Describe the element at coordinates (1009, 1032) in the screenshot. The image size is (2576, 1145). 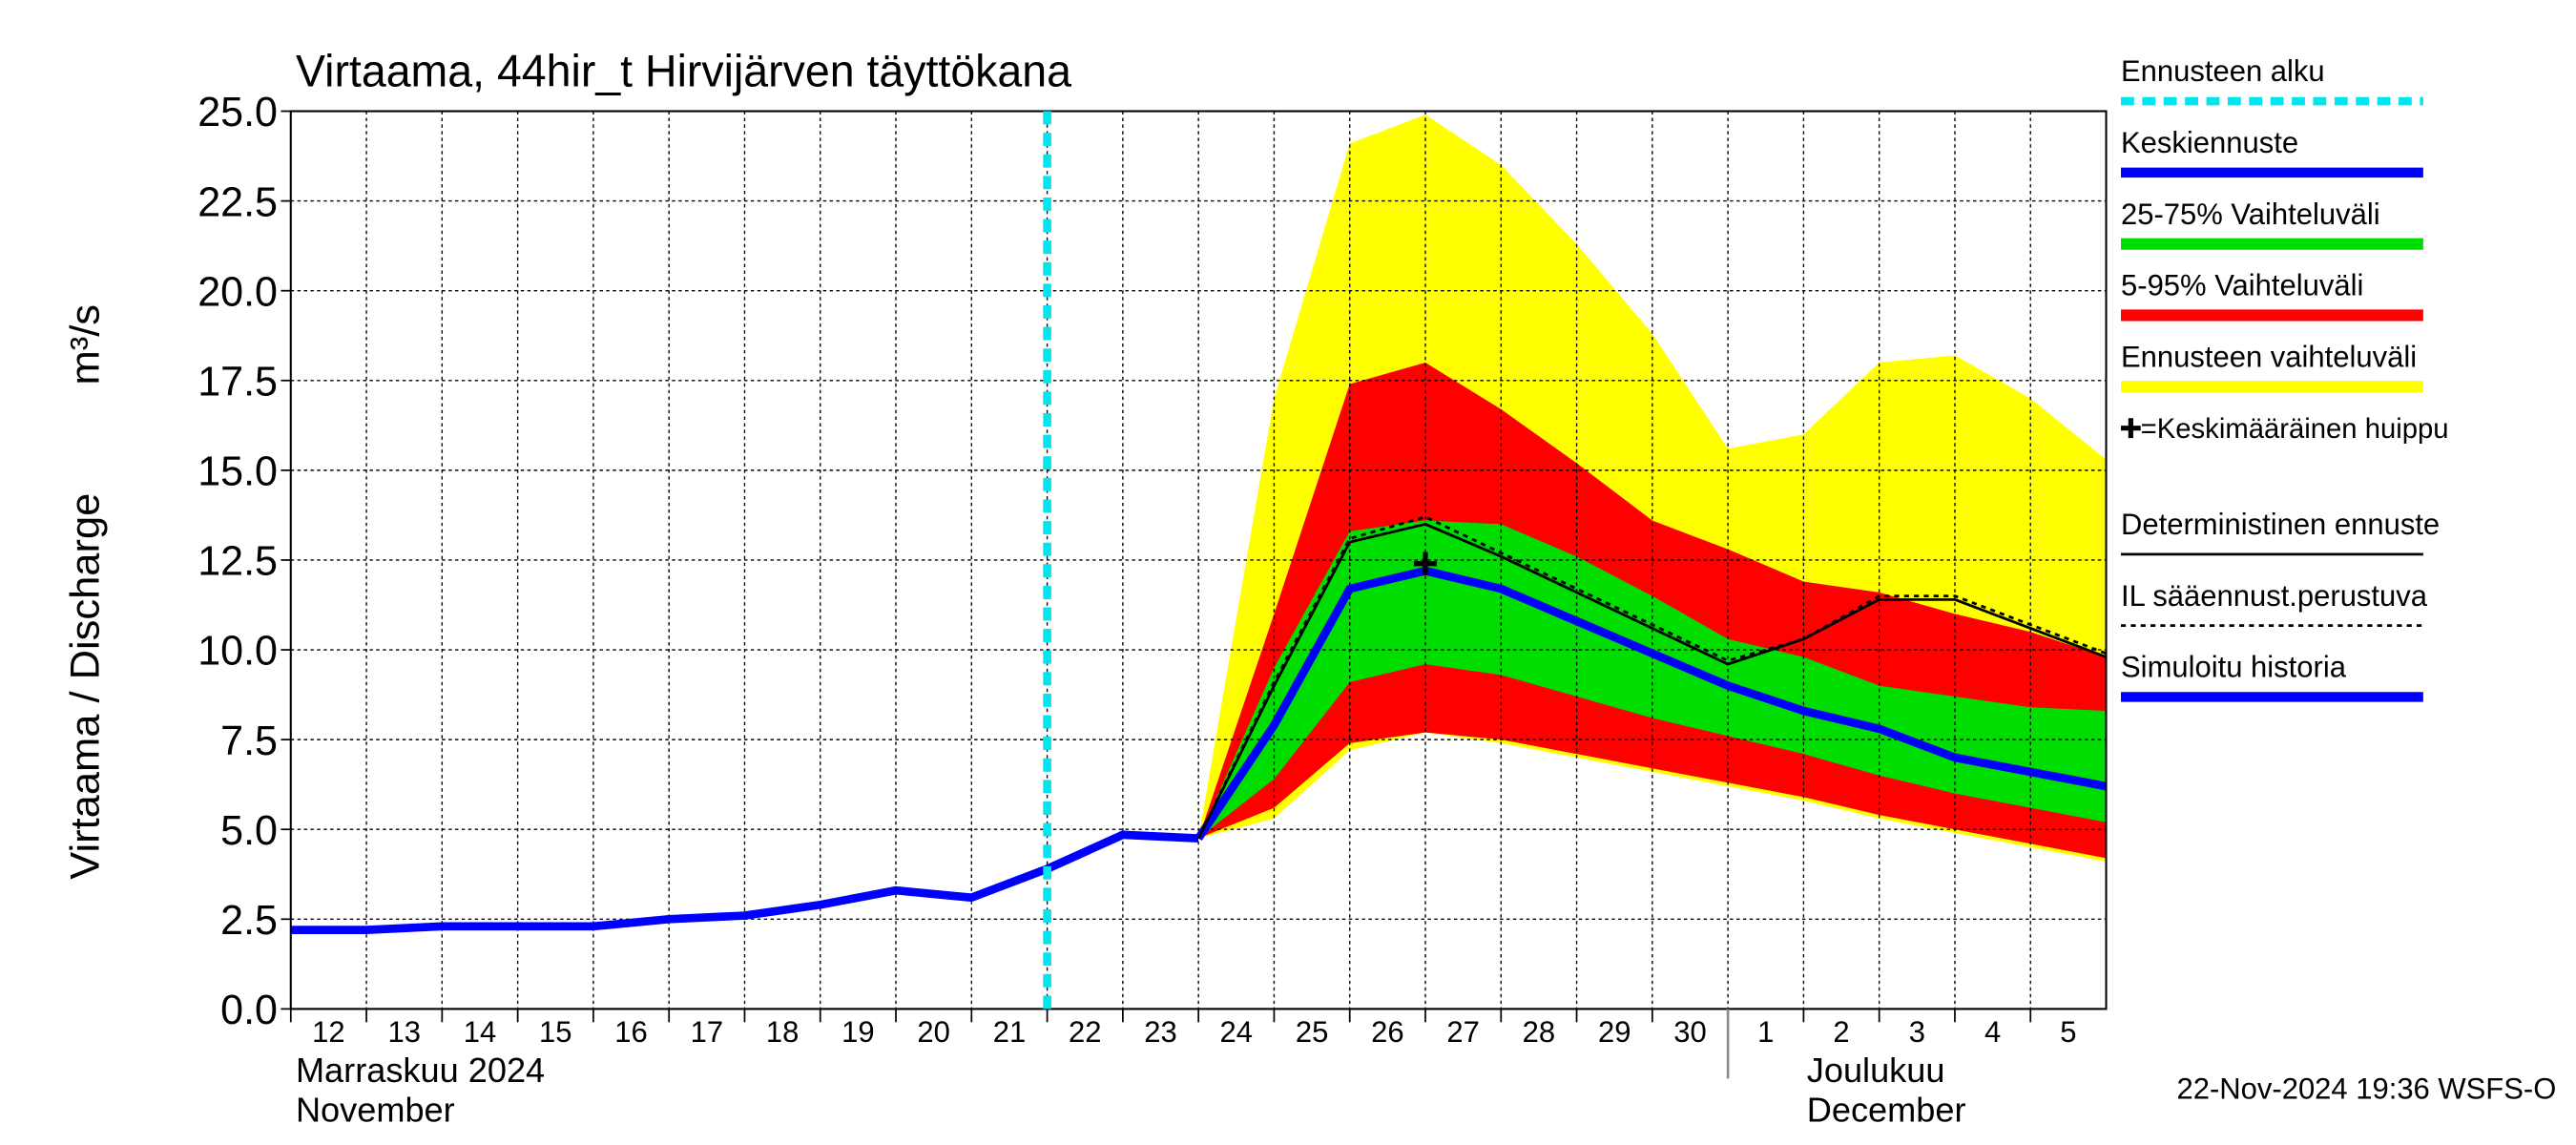
I see `x-tick-label: 21` at that location.